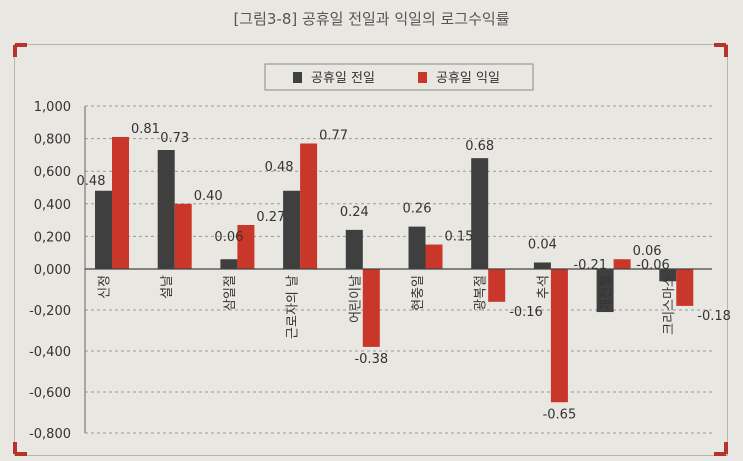  Describe the element at coordinates (52, 270) in the screenshot. I see `y-tick-label: 0,000` at that location.